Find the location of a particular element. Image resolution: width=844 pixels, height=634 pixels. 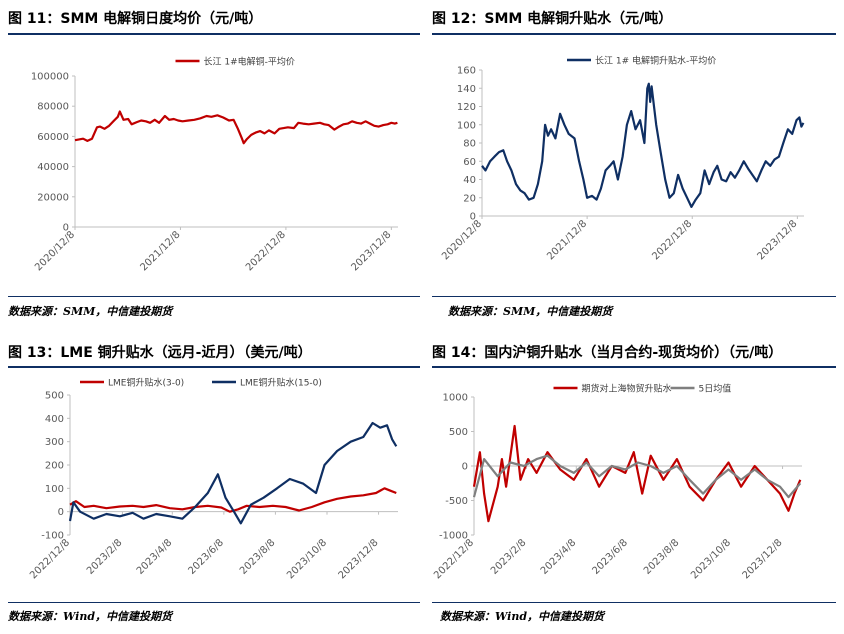

chart-title-12: 图 12：SMM 电解铜升贴水（元/吨） is located at coordinates (552, 19).